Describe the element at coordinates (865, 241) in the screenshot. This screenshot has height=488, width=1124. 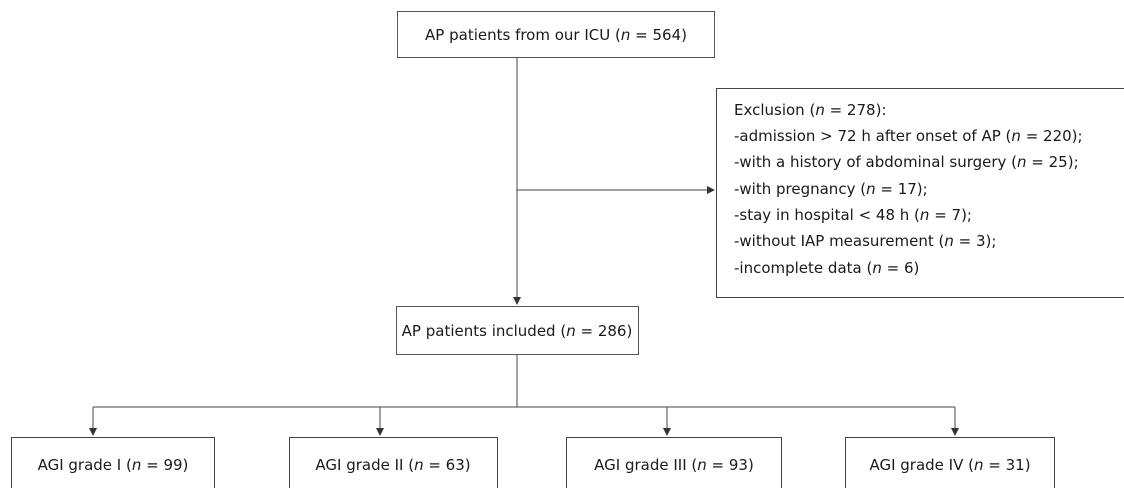
I see `exclusion-item: -without IAP measurement (n = 3);` at that location.